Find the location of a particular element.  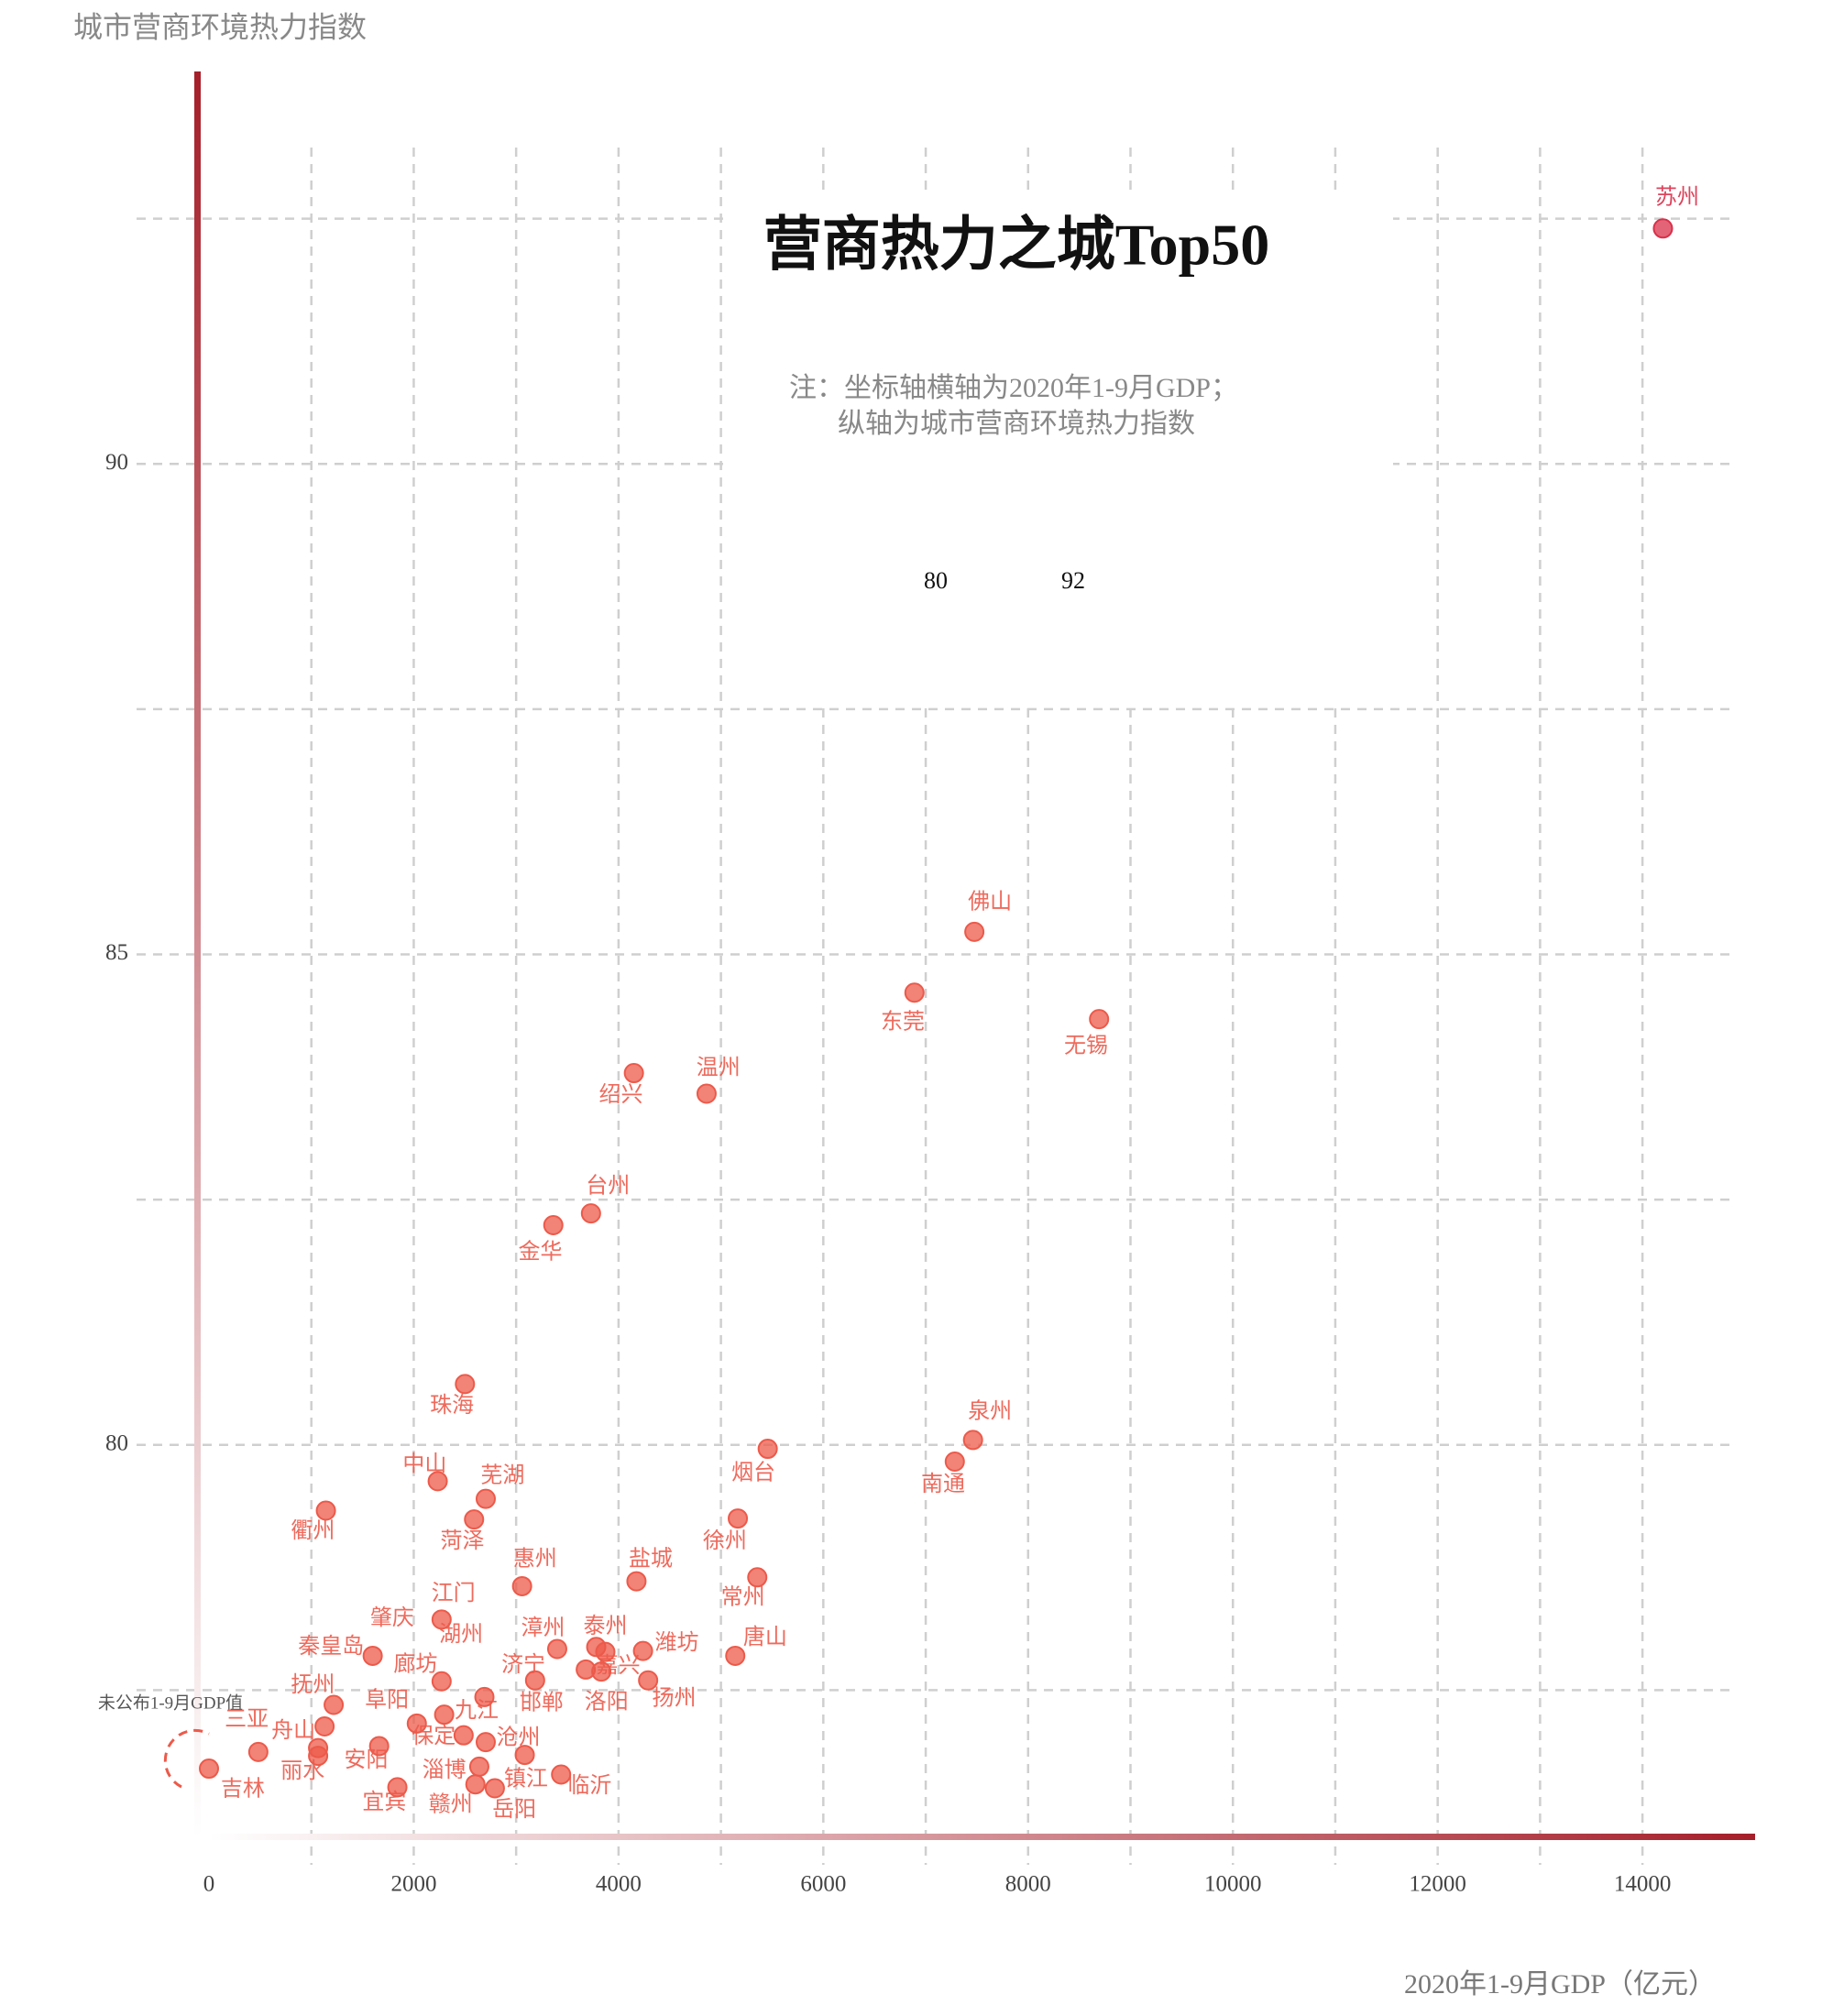

point-label: 吉林 is located at coordinates (243, 1788).